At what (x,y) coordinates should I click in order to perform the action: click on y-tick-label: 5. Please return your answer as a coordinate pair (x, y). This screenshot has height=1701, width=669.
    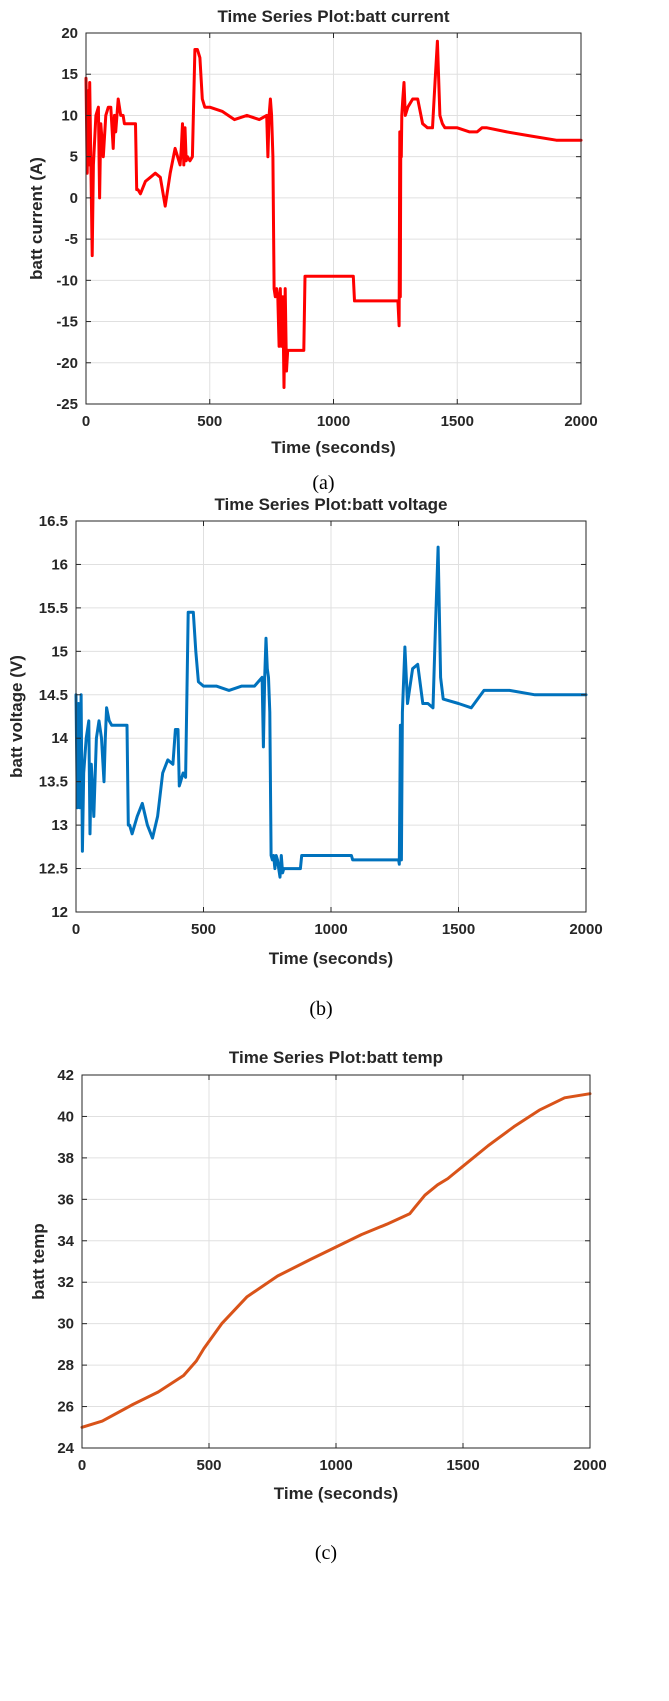
    Looking at the image, I should click on (74, 157).